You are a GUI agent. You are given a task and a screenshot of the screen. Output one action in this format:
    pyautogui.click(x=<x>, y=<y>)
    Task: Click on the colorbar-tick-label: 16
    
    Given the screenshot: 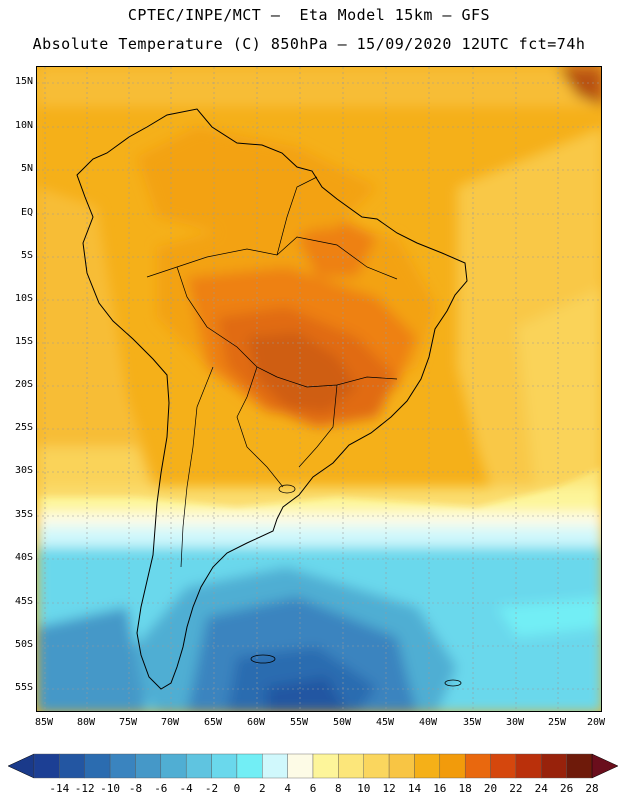 What is the action you would take?
    pyautogui.click(x=440, y=788)
    